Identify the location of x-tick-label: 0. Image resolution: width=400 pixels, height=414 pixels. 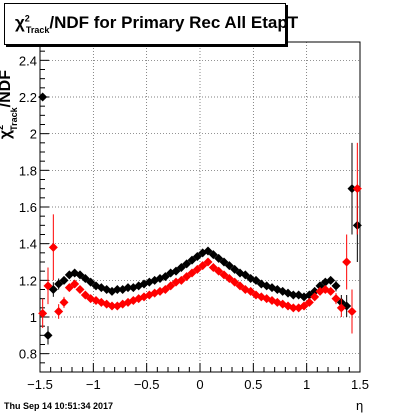
(199, 384).